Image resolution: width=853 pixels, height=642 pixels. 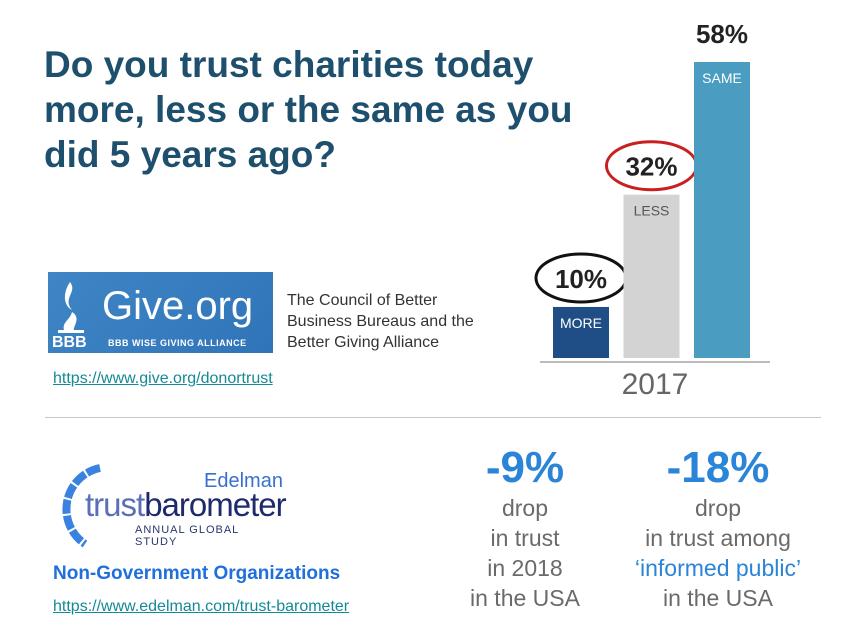 What do you see at coordinates (363, 342) in the screenshot?
I see `description-line: Better Giving Alliance` at bounding box center [363, 342].